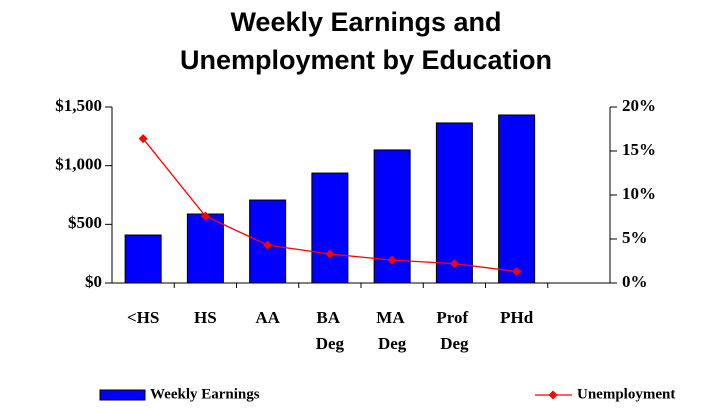 Image resolution: width=714 pixels, height=408 pixels. What do you see at coordinates (78, 164) in the screenshot?
I see `y-tick-label: $1,000` at bounding box center [78, 164].